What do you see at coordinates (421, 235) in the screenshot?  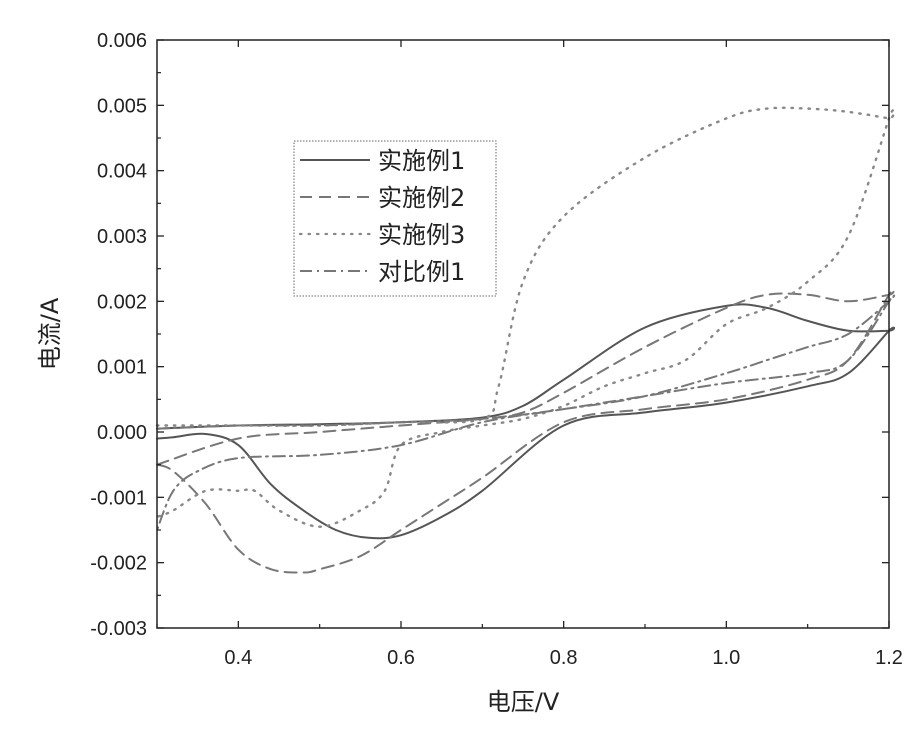 I see `legend-label-series-3: 实施例3` at bounding box center [421, 235].